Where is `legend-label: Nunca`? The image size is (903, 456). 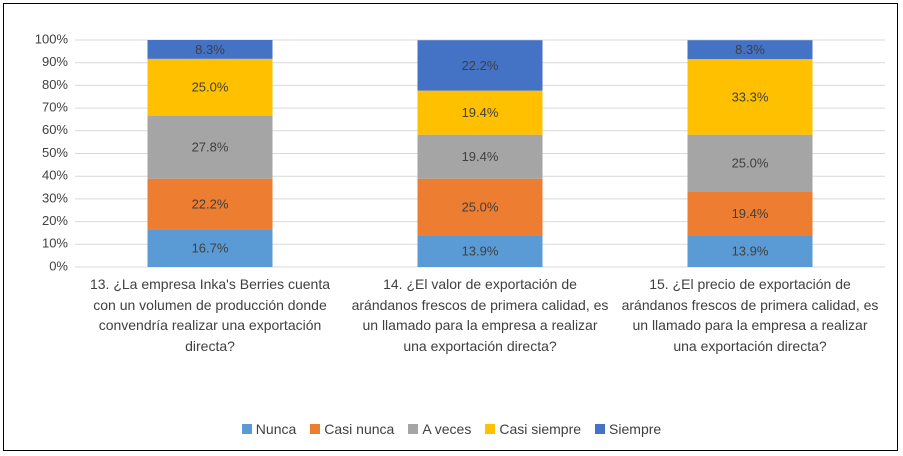 legend-label: Nunca is located at coordinates (276, 429).